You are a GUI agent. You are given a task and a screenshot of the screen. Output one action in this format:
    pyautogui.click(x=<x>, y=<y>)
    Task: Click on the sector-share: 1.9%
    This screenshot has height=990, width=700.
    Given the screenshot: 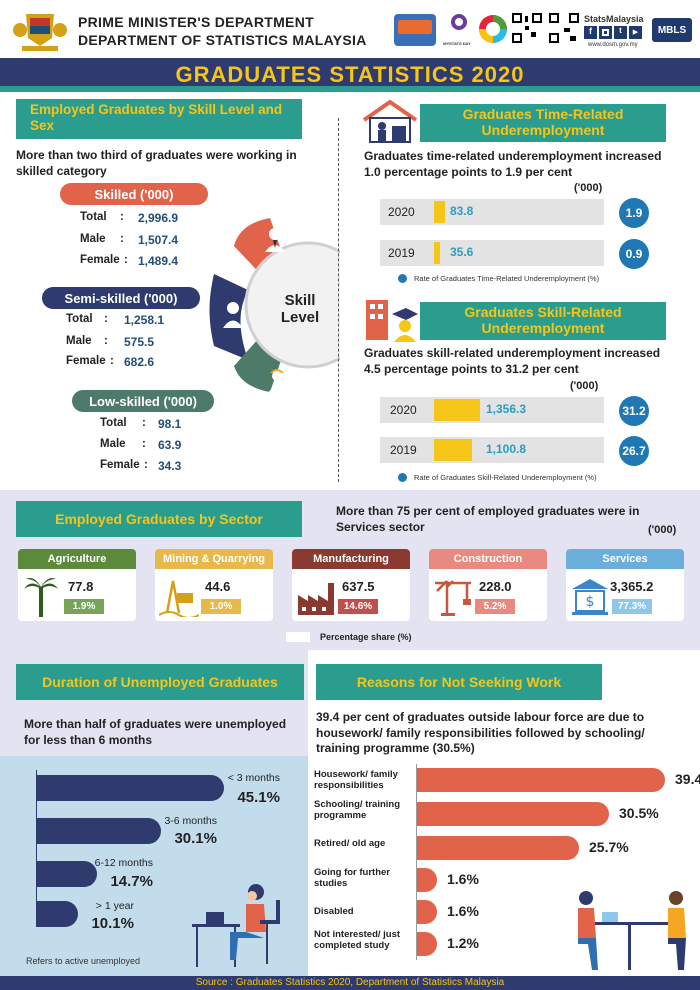 What is the action you would take?
    pyautogui.click(x=84, y=606)
    